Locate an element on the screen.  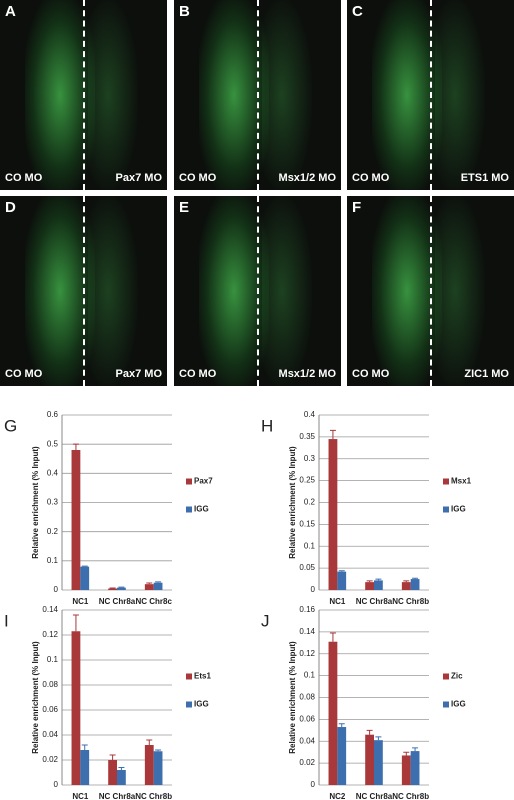
y-tick-label: 0.02 is located at coordinates (50, 759).